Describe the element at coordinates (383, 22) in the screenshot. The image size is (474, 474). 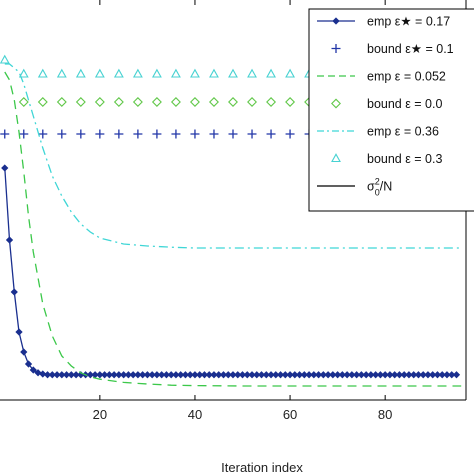
I see `legend-item-0: emp ε★ = 0.17` at that location.